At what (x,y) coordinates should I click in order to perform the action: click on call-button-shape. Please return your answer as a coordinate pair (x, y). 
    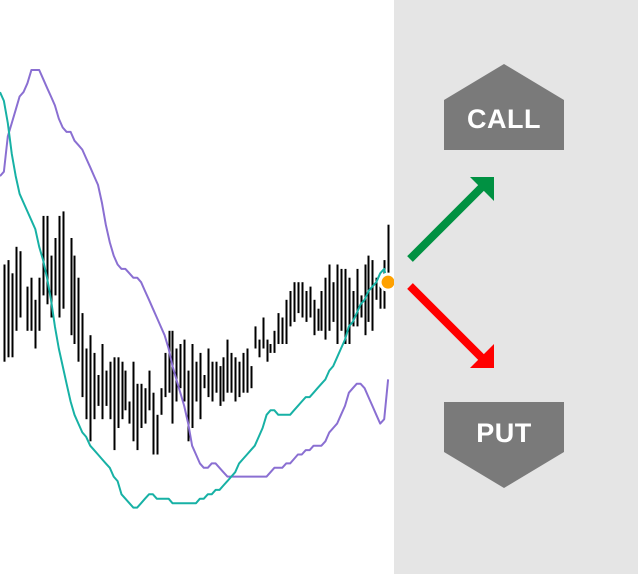
    Looking at the image, I should click on (504, 107).